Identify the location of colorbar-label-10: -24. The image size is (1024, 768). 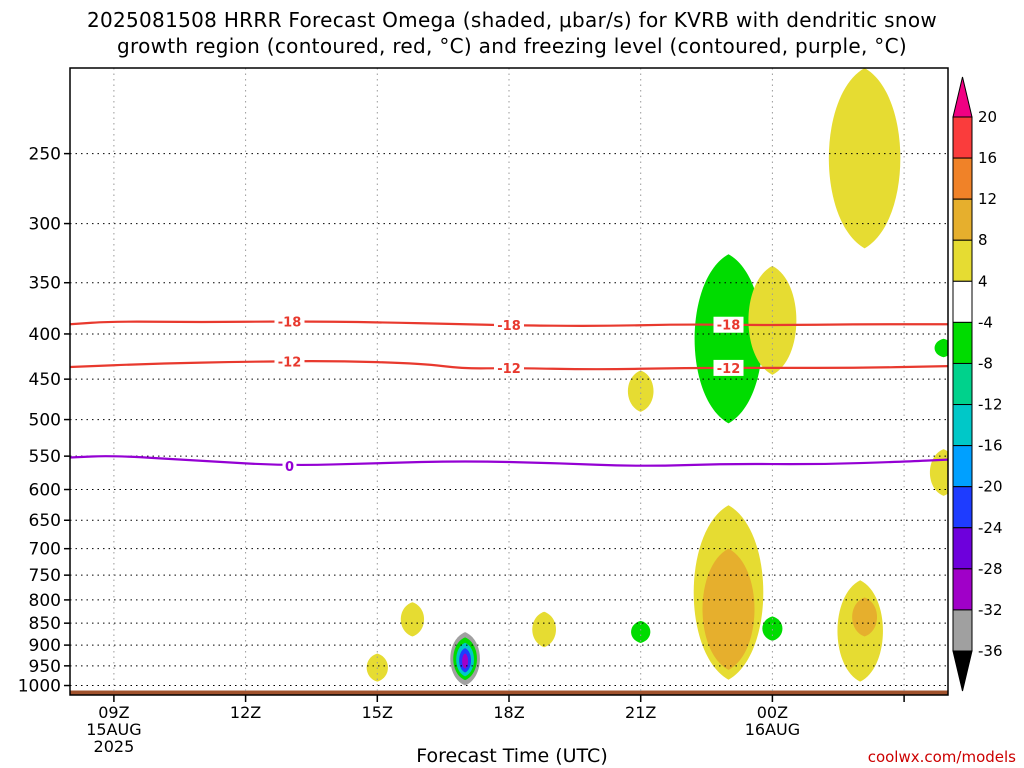
(990, 528).